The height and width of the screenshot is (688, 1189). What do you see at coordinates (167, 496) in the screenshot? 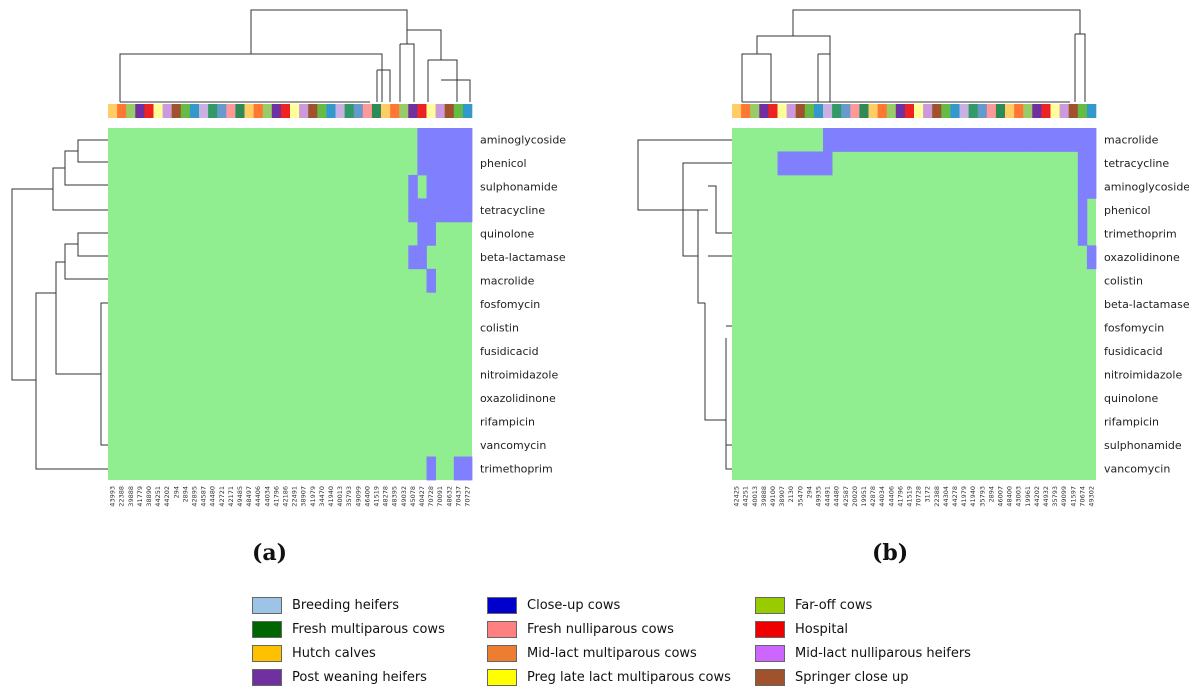
I see `column-label: 44202` at bounding box center [167, 496].